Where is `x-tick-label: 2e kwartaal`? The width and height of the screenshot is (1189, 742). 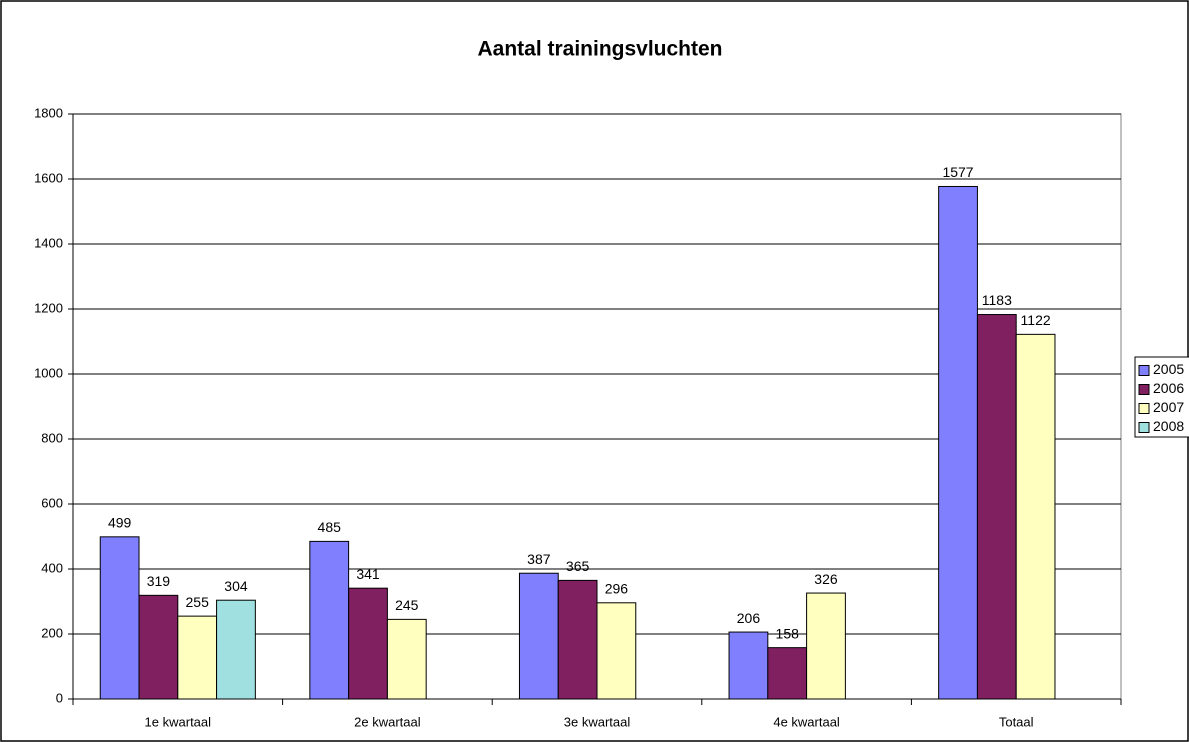
x-tick-label: 2e kwartaal is located at coordinates (387, 721).